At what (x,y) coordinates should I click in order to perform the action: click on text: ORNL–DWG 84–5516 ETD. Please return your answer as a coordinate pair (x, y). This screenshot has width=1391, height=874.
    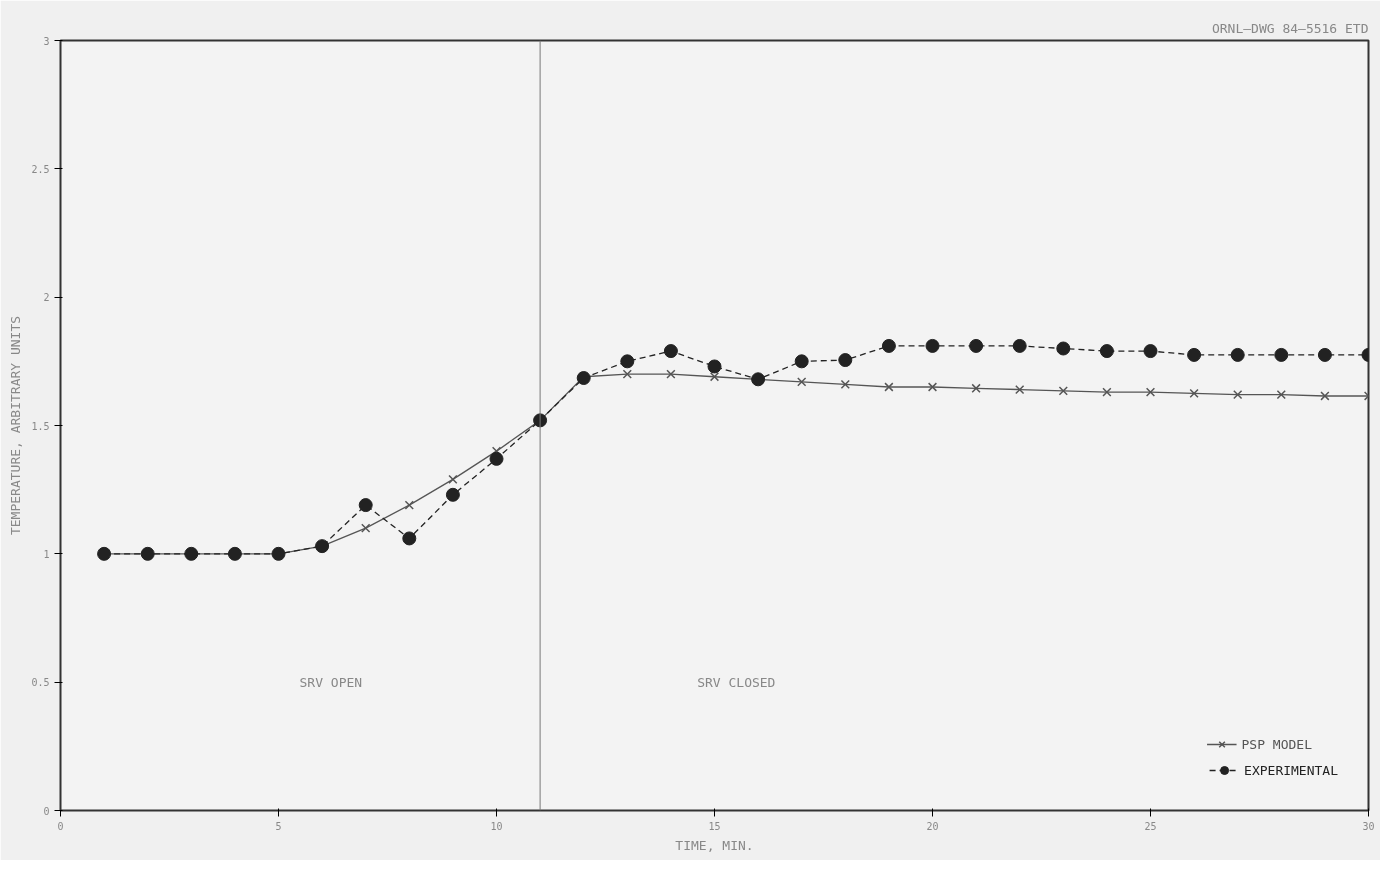
    Looking at the image, I should click on (1290, 28).